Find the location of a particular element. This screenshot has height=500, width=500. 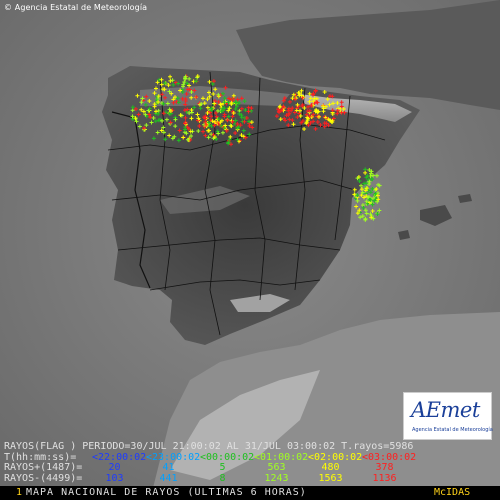

copyright-watermark: © Agencia Estatal de Meteorología is located at coordinates (76, 7).